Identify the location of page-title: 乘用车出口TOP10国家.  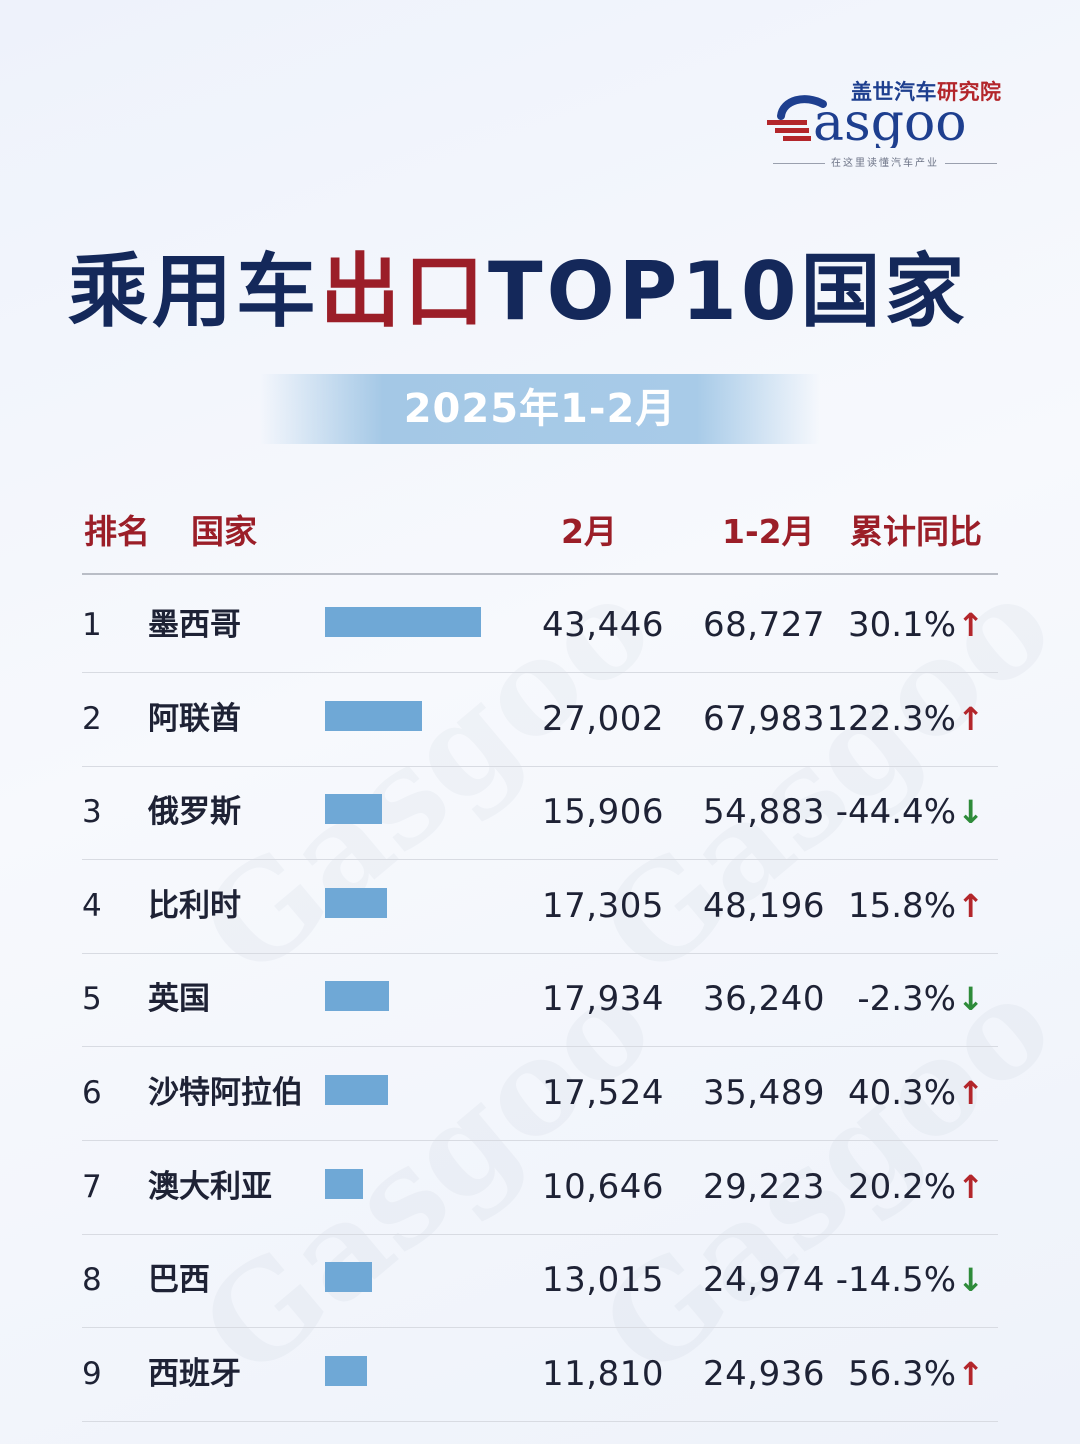
(518, 292).